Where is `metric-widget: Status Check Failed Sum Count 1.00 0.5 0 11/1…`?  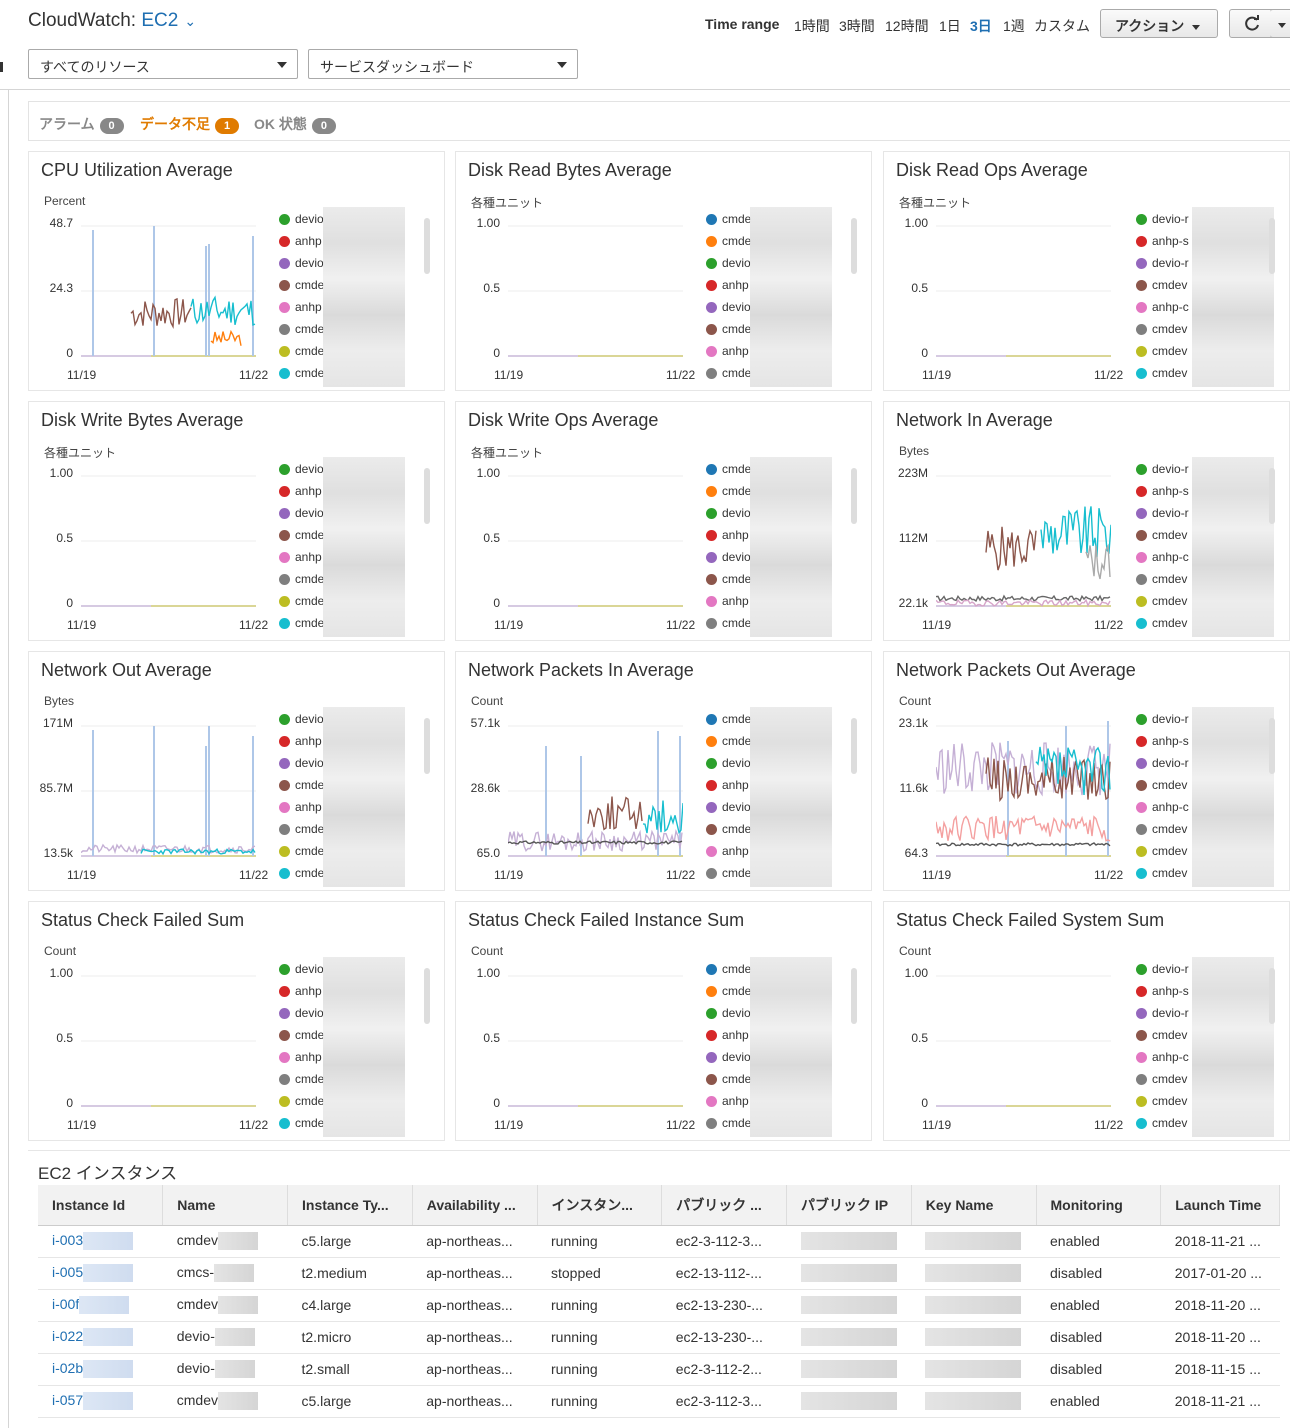 metric-widget: Status Check Failed Sum Count 1.00 0.5 0 11/1… is located at coordinates (236, 1021).